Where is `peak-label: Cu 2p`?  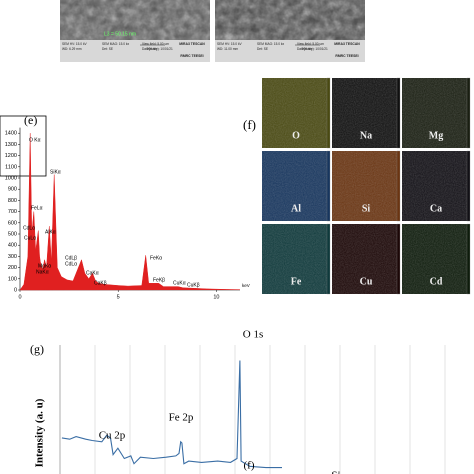
peak-label: Cu 2p is located at coordinates (112, 436).